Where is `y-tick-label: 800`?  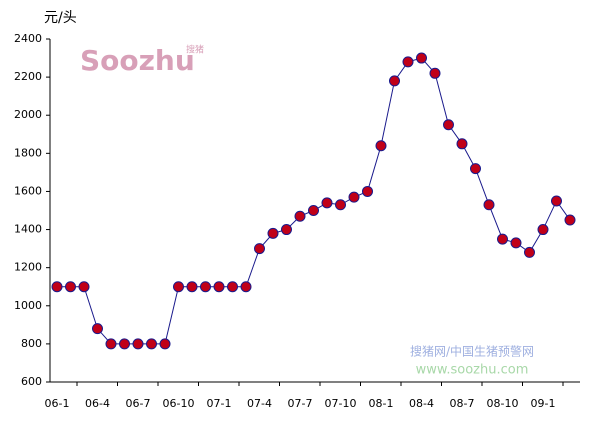 y-tick-label: 800 is located at coordinates (31, 343).